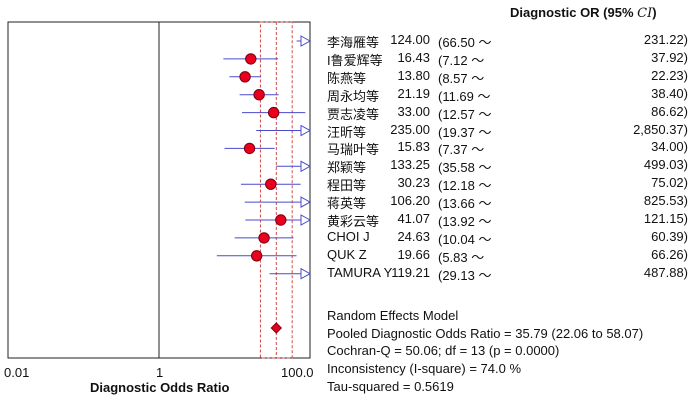  Describe the element at coordinates (413, 75) in the screenshot. I see `or-value: 13.80` at that location.